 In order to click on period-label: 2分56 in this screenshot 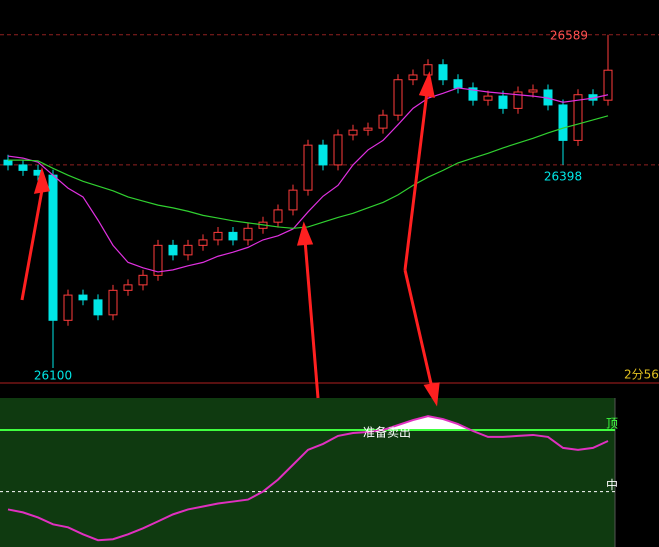, I will do `click(641, 375)`.